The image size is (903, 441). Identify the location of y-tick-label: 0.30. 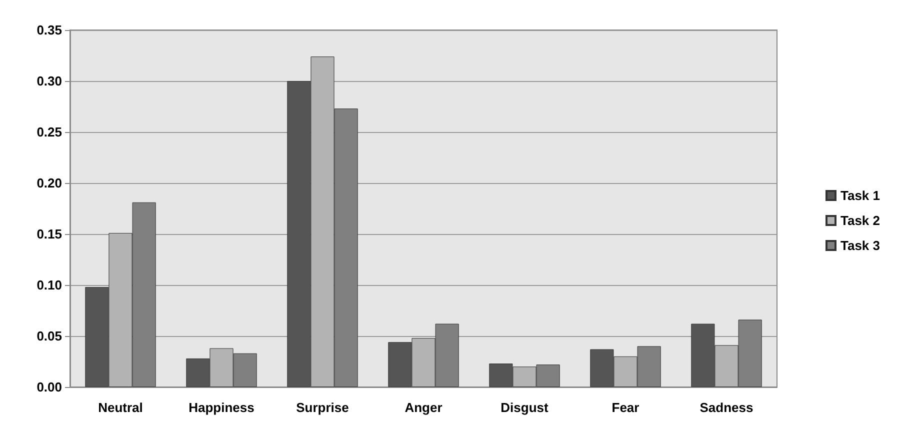
(49, 81).